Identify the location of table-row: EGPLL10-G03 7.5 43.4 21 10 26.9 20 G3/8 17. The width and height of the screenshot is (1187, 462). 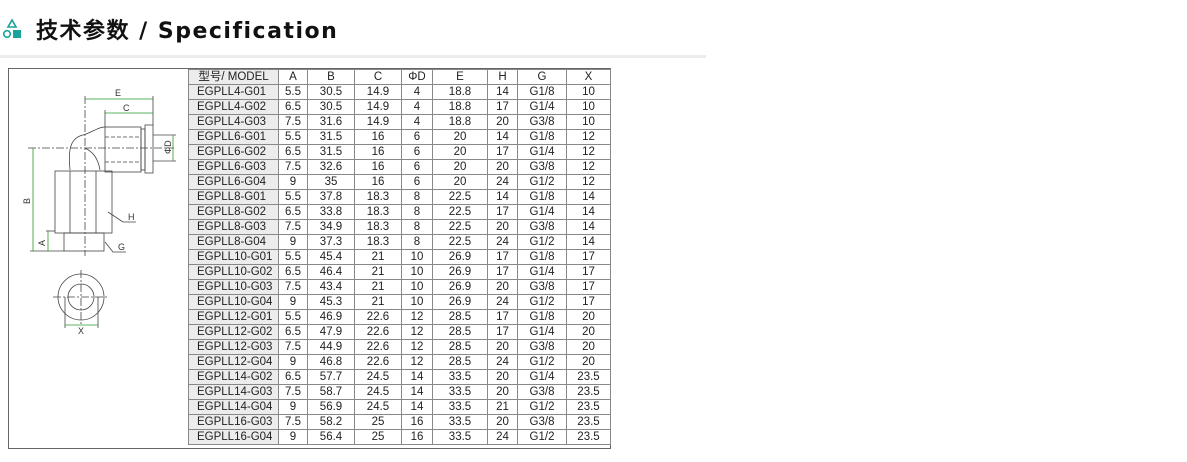
(399, 287).